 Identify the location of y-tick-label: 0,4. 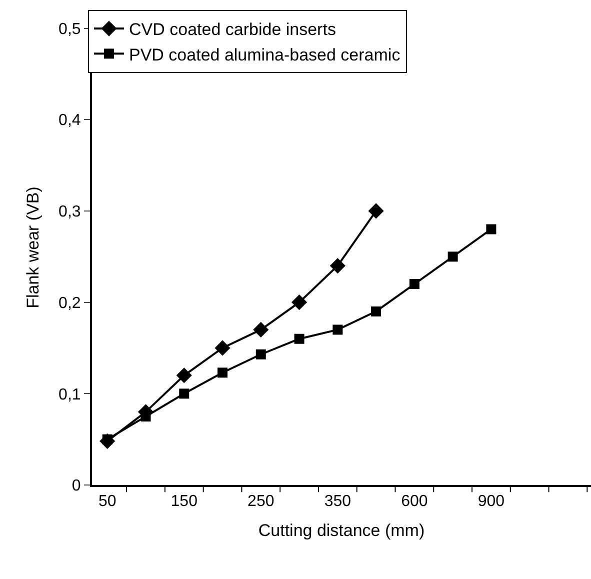
(69, 121).